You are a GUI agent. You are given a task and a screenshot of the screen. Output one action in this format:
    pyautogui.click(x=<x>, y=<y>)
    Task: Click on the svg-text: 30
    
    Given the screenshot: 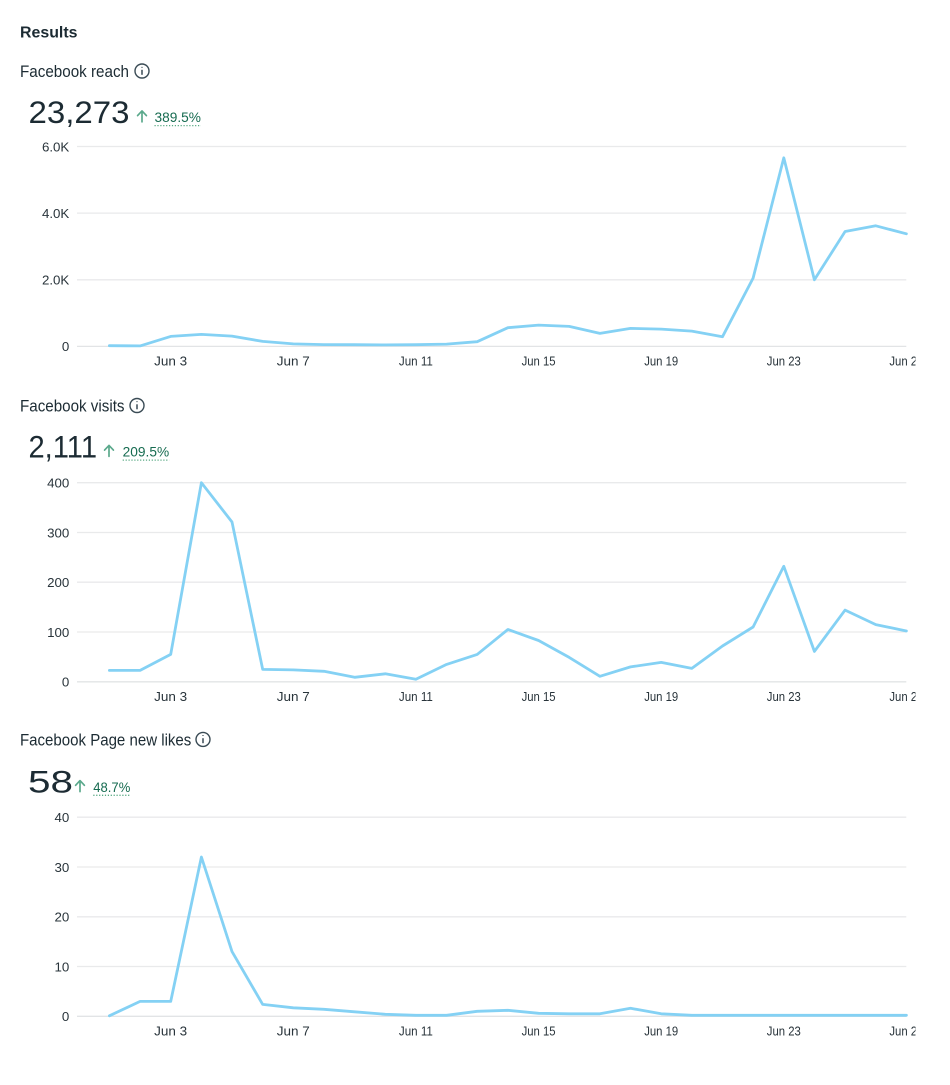 What is the action you would take?
    pyautogui.click(x=62, y=867)
    